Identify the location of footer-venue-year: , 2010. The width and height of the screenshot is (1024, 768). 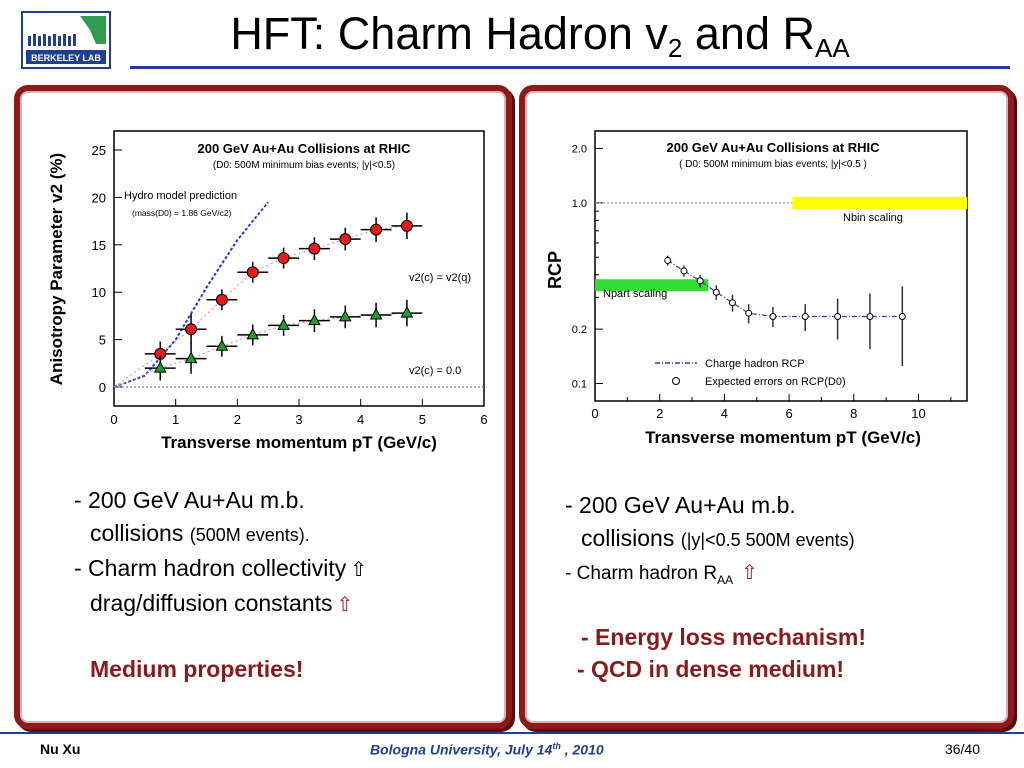
(582, 749).